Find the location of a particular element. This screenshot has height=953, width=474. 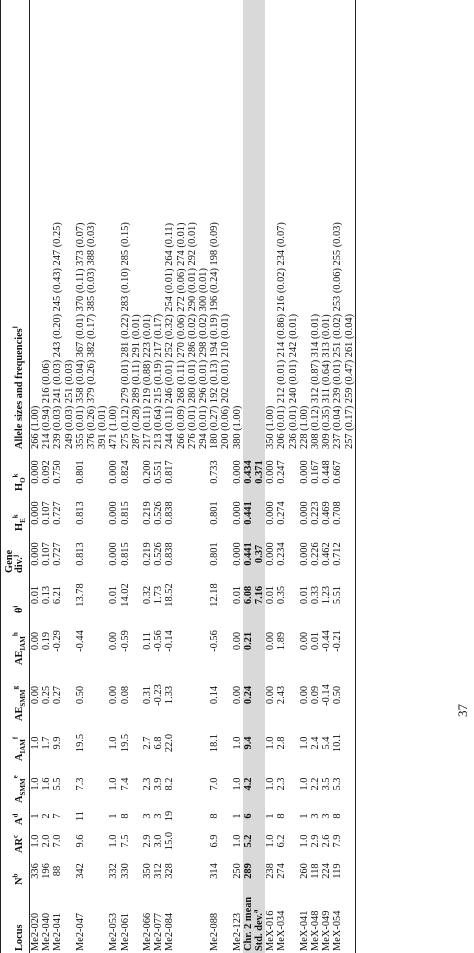

gene-div-cell: 0.526 is located at coordinates (159, 554).